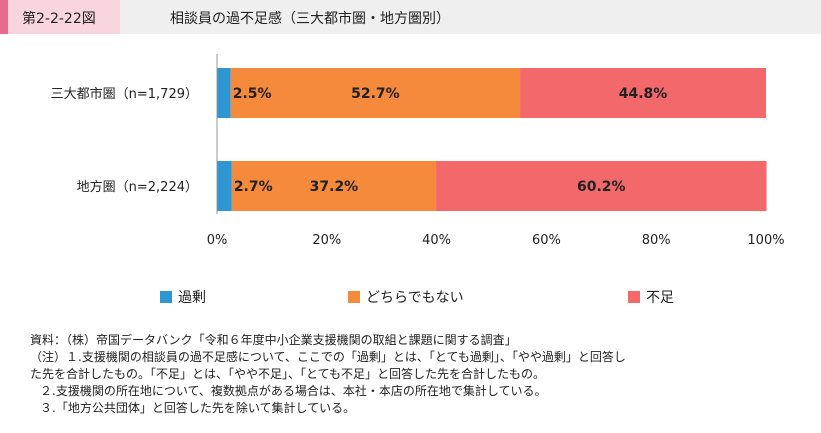 This screenshot has height=433, width=821. I want to click on category-label-0: 三大都市圏（n=1,729）, so click(124, 94).